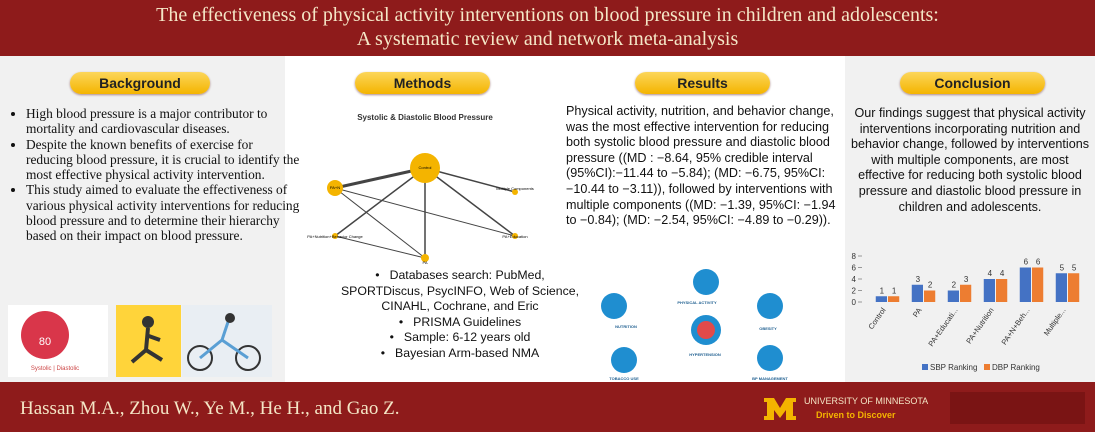 Image resolution: width=1095 pixels, height=432 pixels. I want to click on y-tick-label: 6, so click(854, 268).